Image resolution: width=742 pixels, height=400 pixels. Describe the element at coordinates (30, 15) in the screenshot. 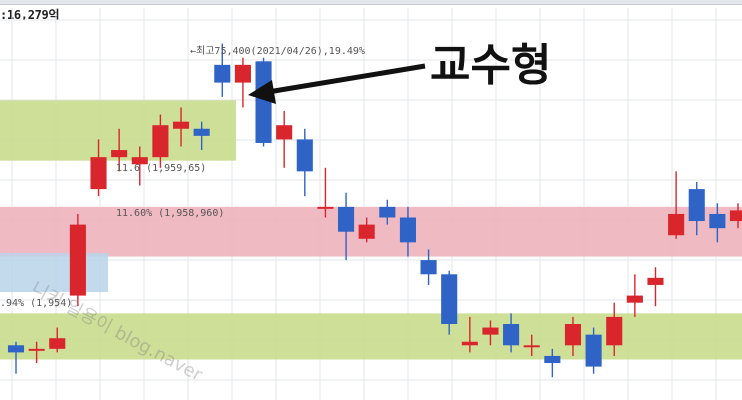

I see `volume-readout: :16,279억` at that location.